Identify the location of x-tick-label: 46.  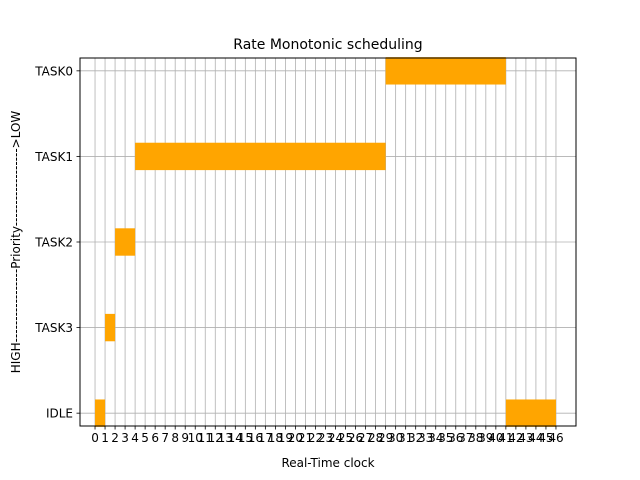
(555, 438).